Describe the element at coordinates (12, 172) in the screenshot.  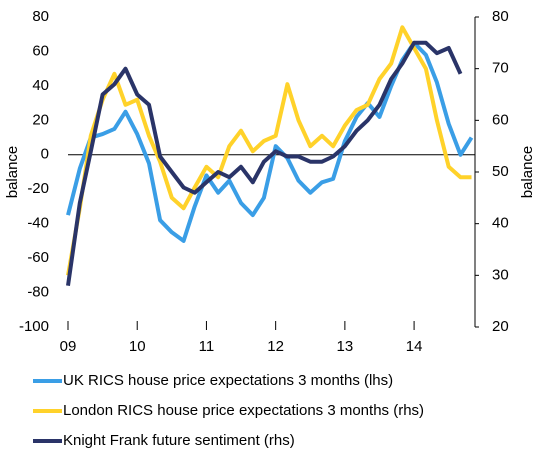
I see `y-axis-label: balance` at that location.